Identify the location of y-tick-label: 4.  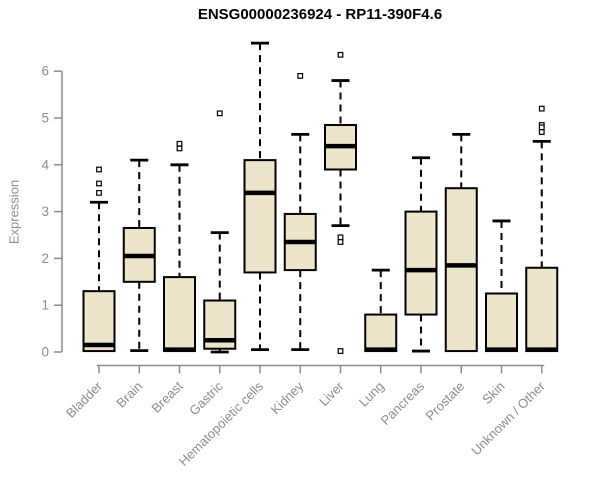
(45, 164).